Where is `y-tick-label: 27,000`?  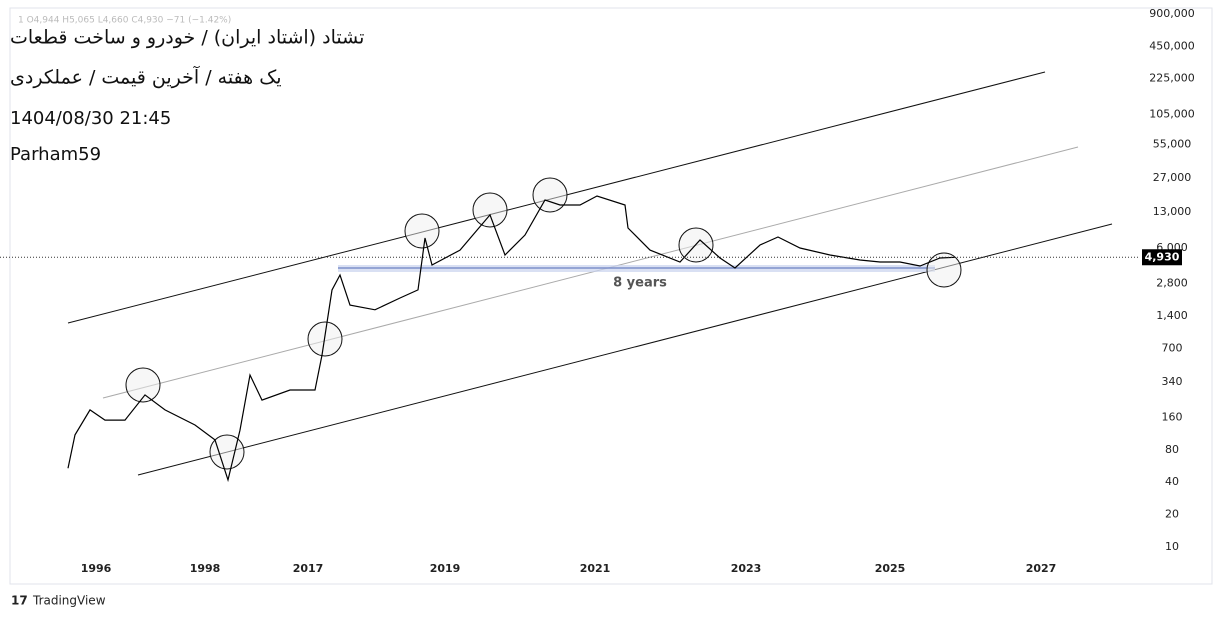 y-tick-label: 27,000 is located at coordinates (1172, 177).